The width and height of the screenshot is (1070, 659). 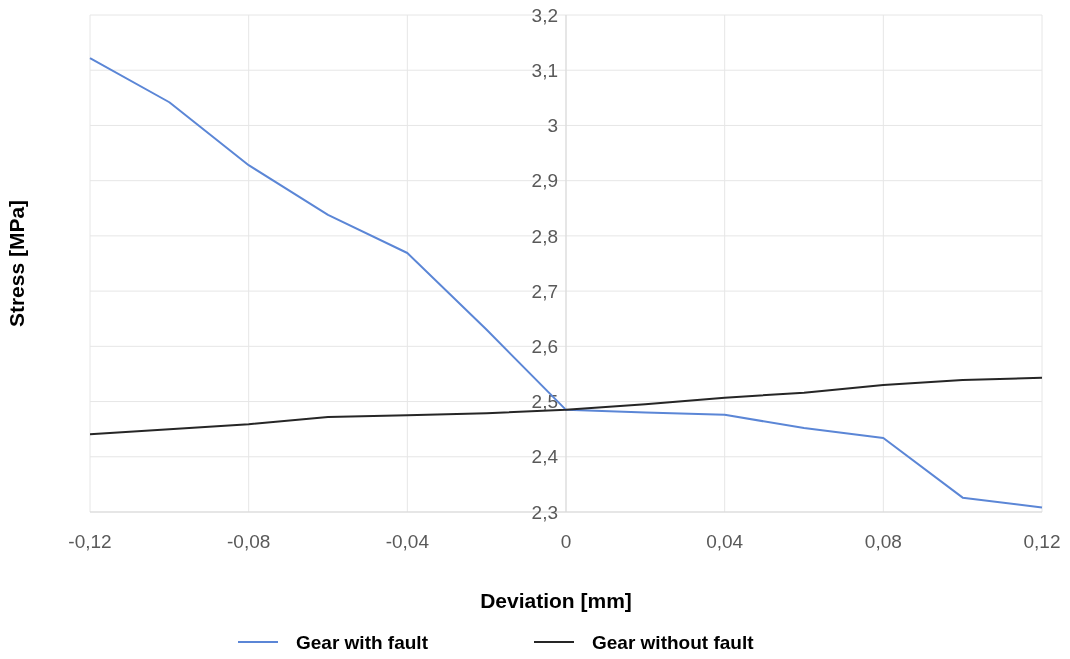 I want to click on y-tick-label: 2,3, so click(x=544, y=512).